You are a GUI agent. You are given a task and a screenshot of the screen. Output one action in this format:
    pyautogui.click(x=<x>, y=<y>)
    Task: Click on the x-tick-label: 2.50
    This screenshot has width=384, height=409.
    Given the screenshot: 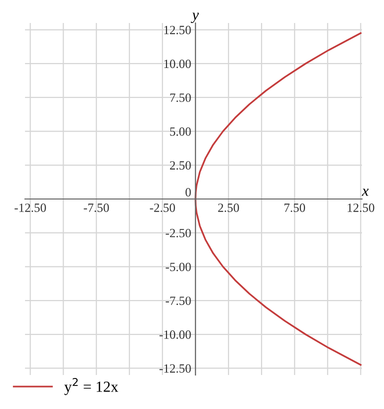 What is the action you would take?
    pyautogui.click(x=228, y=208)
    